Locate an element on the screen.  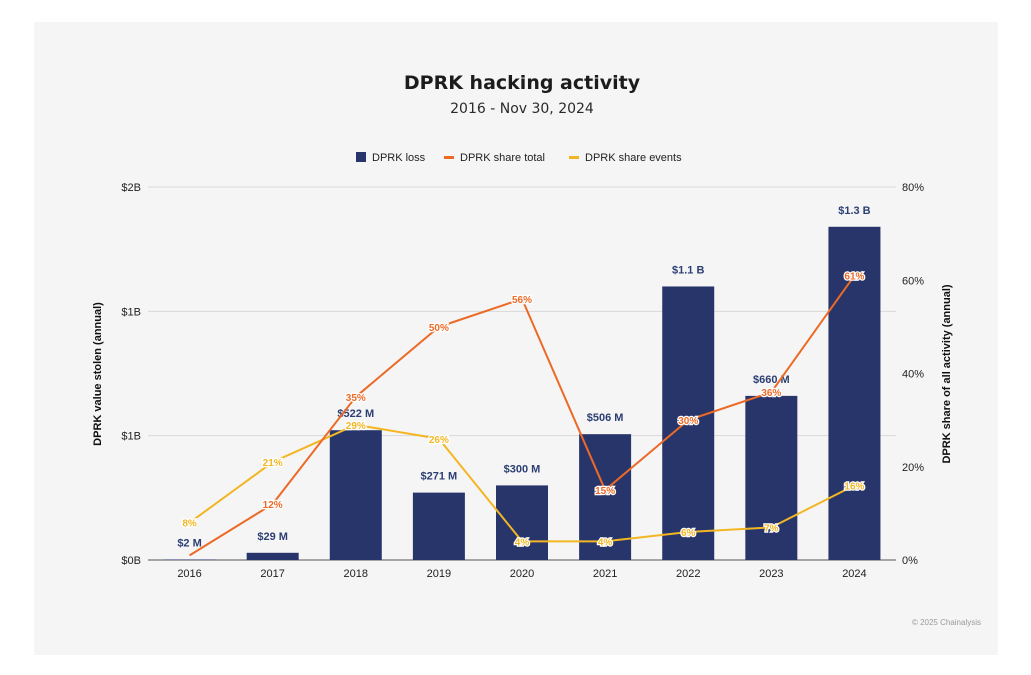
point-label-share-events: 29% is located at coordinates (356, 426).